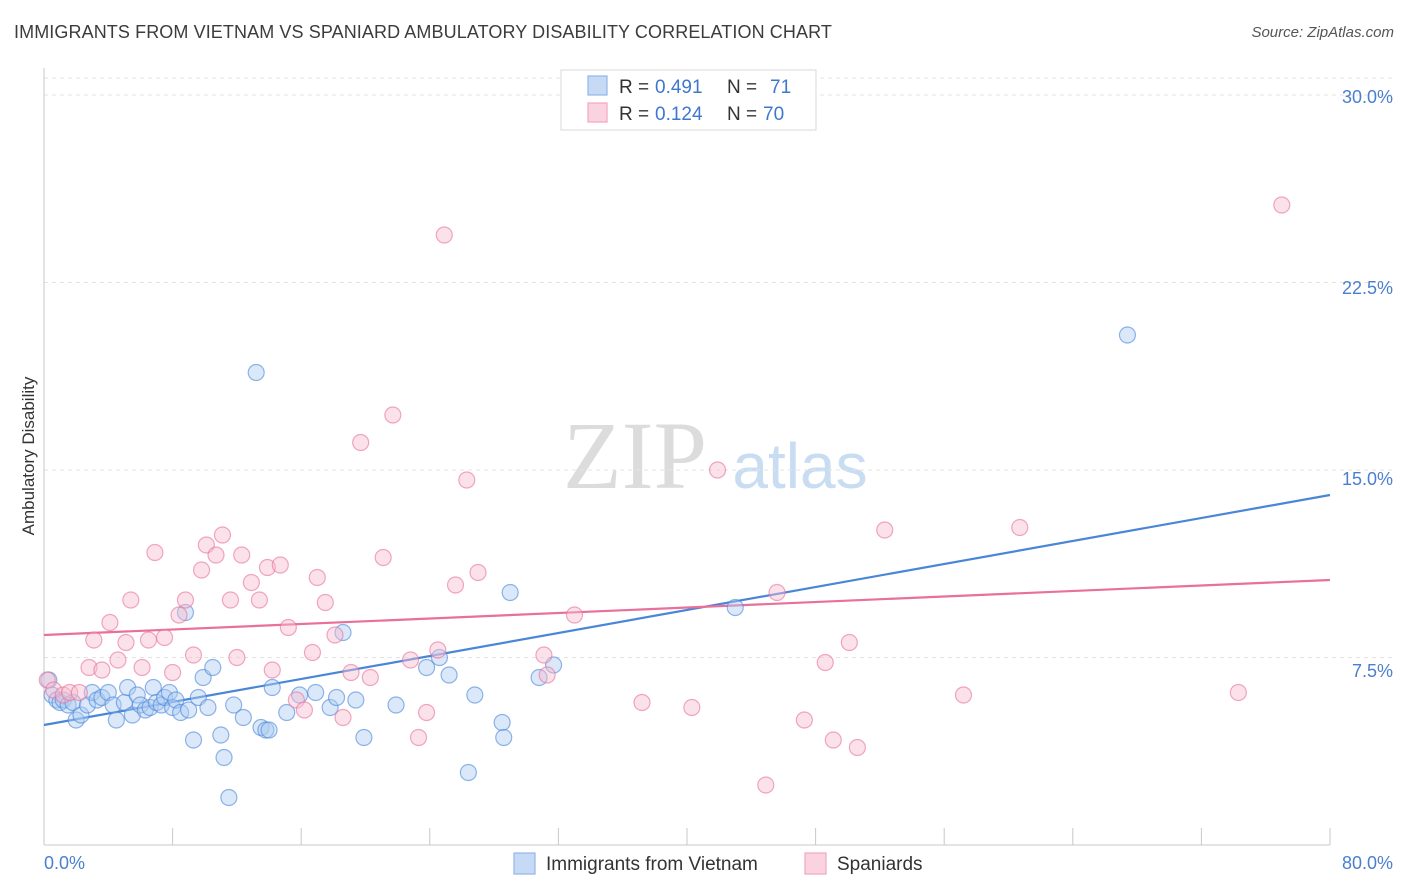  What do you see at coordinates (880, 864) in the screenshot?
I see `bottom-legend-label-spaniards: Spaniards` at bounding box center [880, 864].